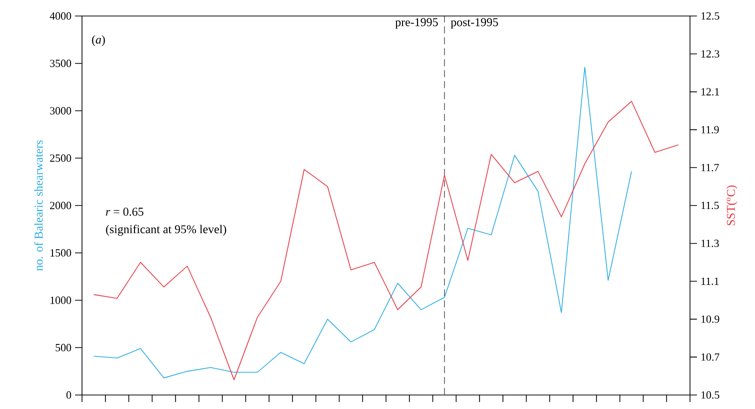  What do you see at coordinates (61, 64) in the screenshot?
I see `y-tick-label: 3500` at bounding box center [61, 64].